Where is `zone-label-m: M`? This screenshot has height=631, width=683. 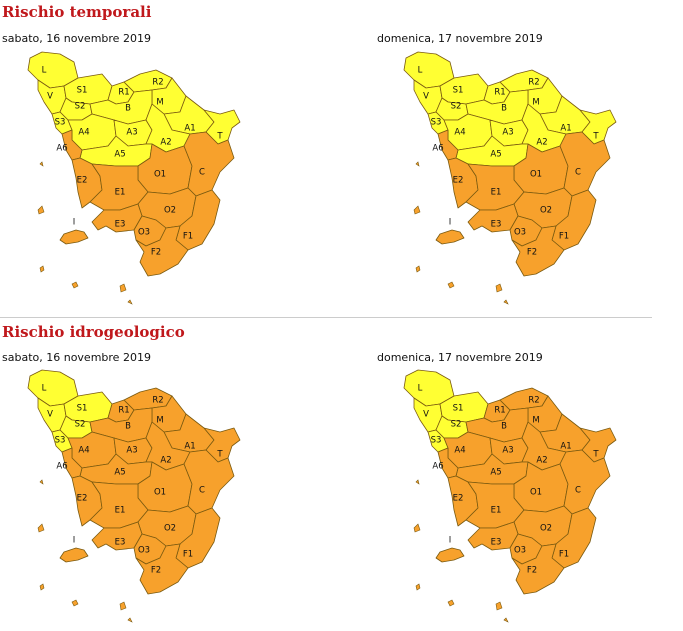
zone-label-m: M is located at coordinates (159, 421).